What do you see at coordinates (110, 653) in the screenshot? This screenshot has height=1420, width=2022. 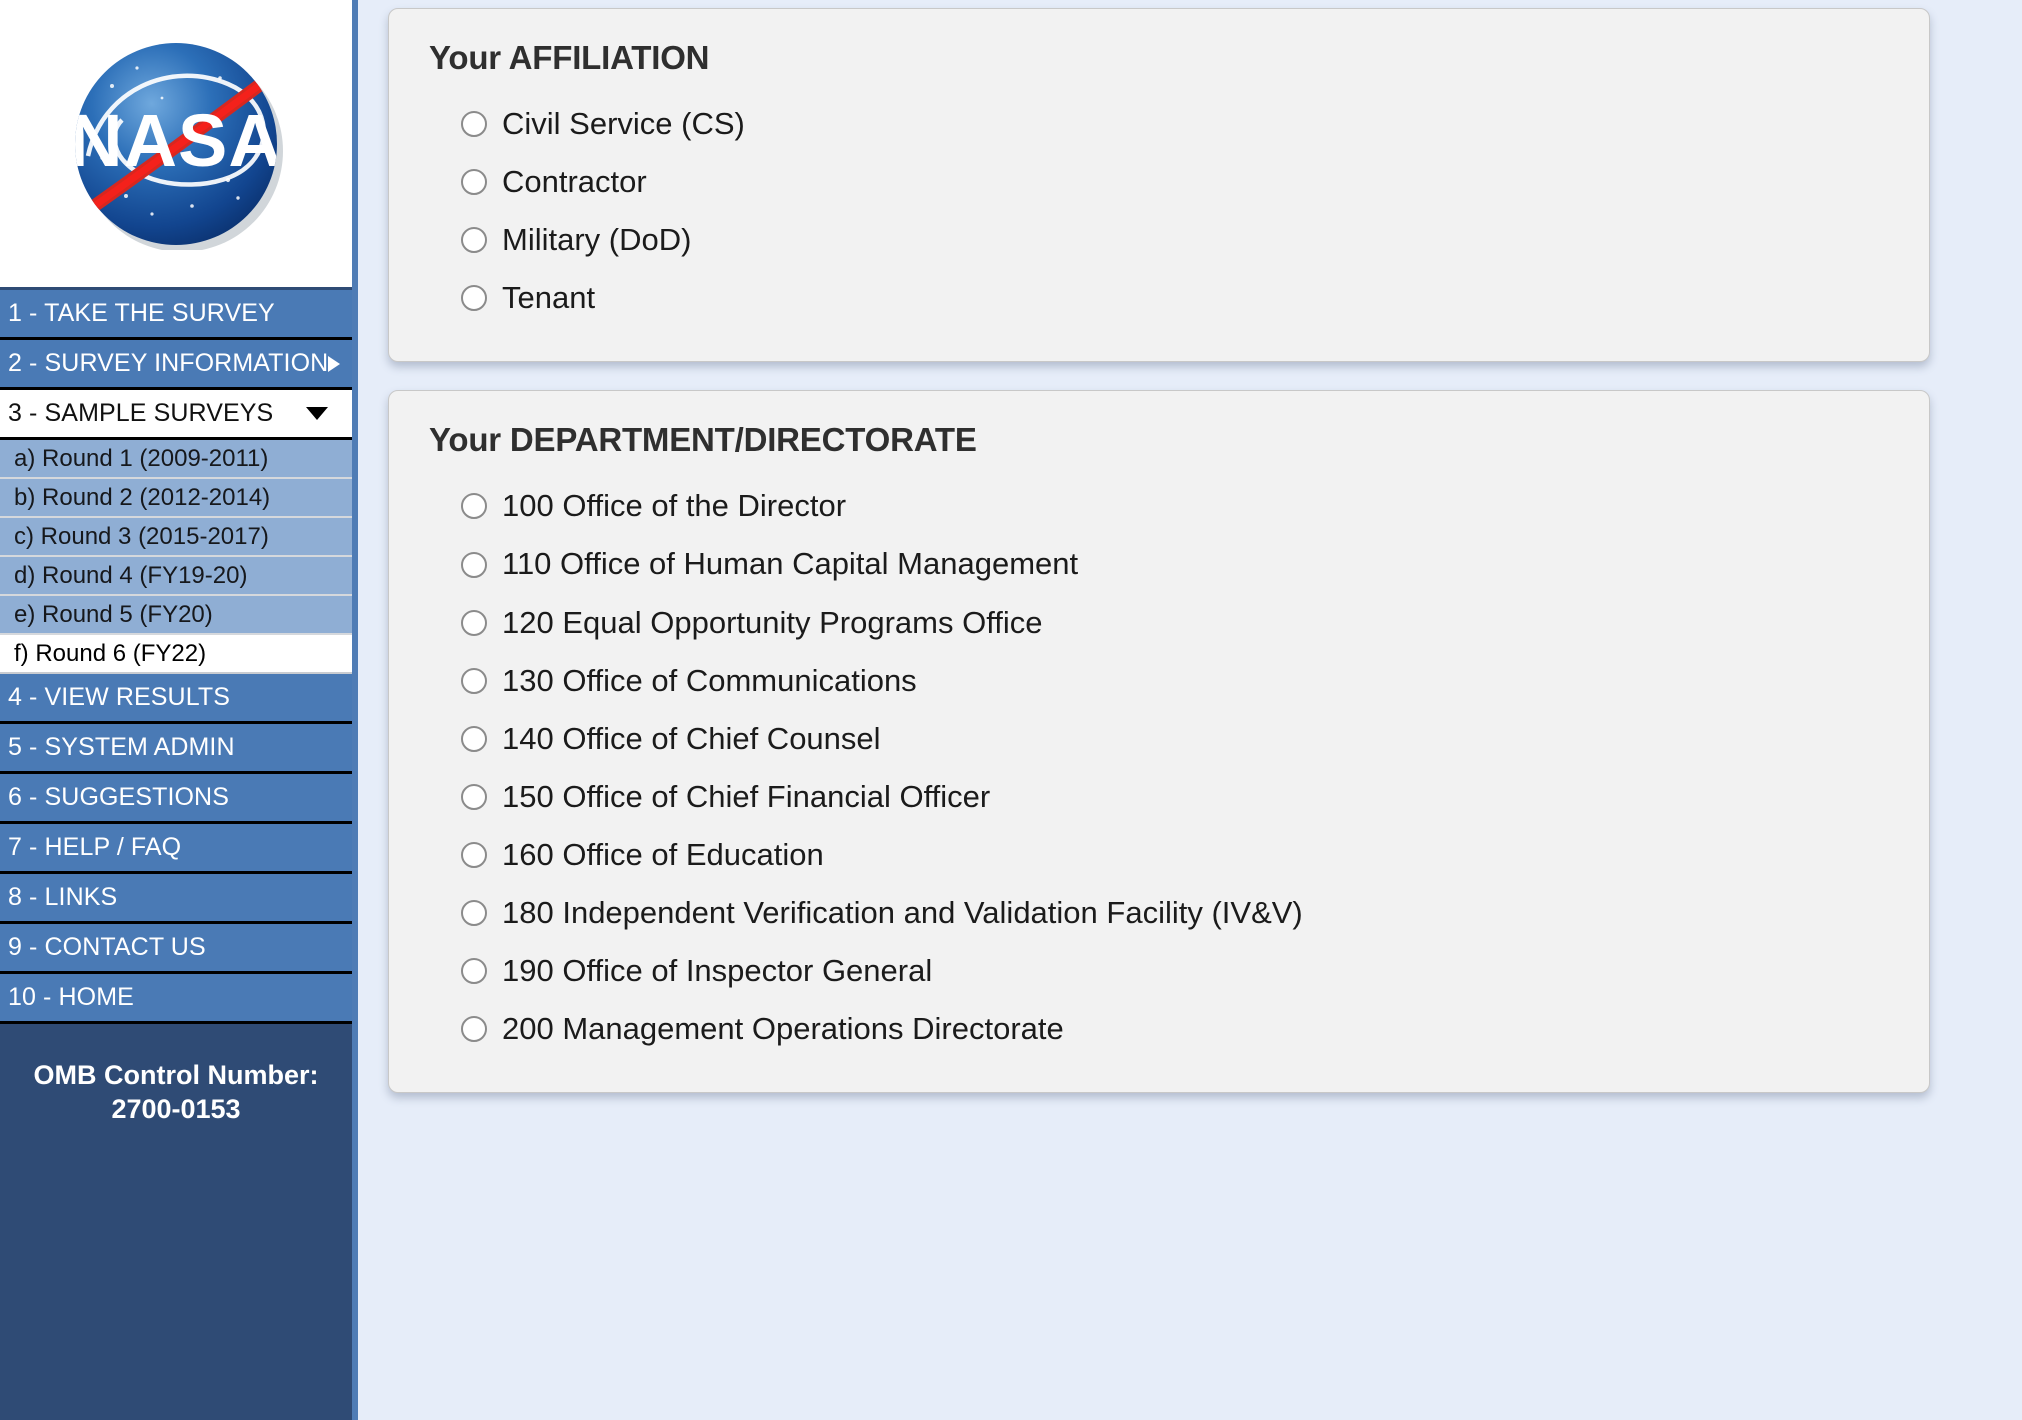 I see `sidebar-subitem-label: f) Round 6 (FY22)` at bounding box center [110, 653].